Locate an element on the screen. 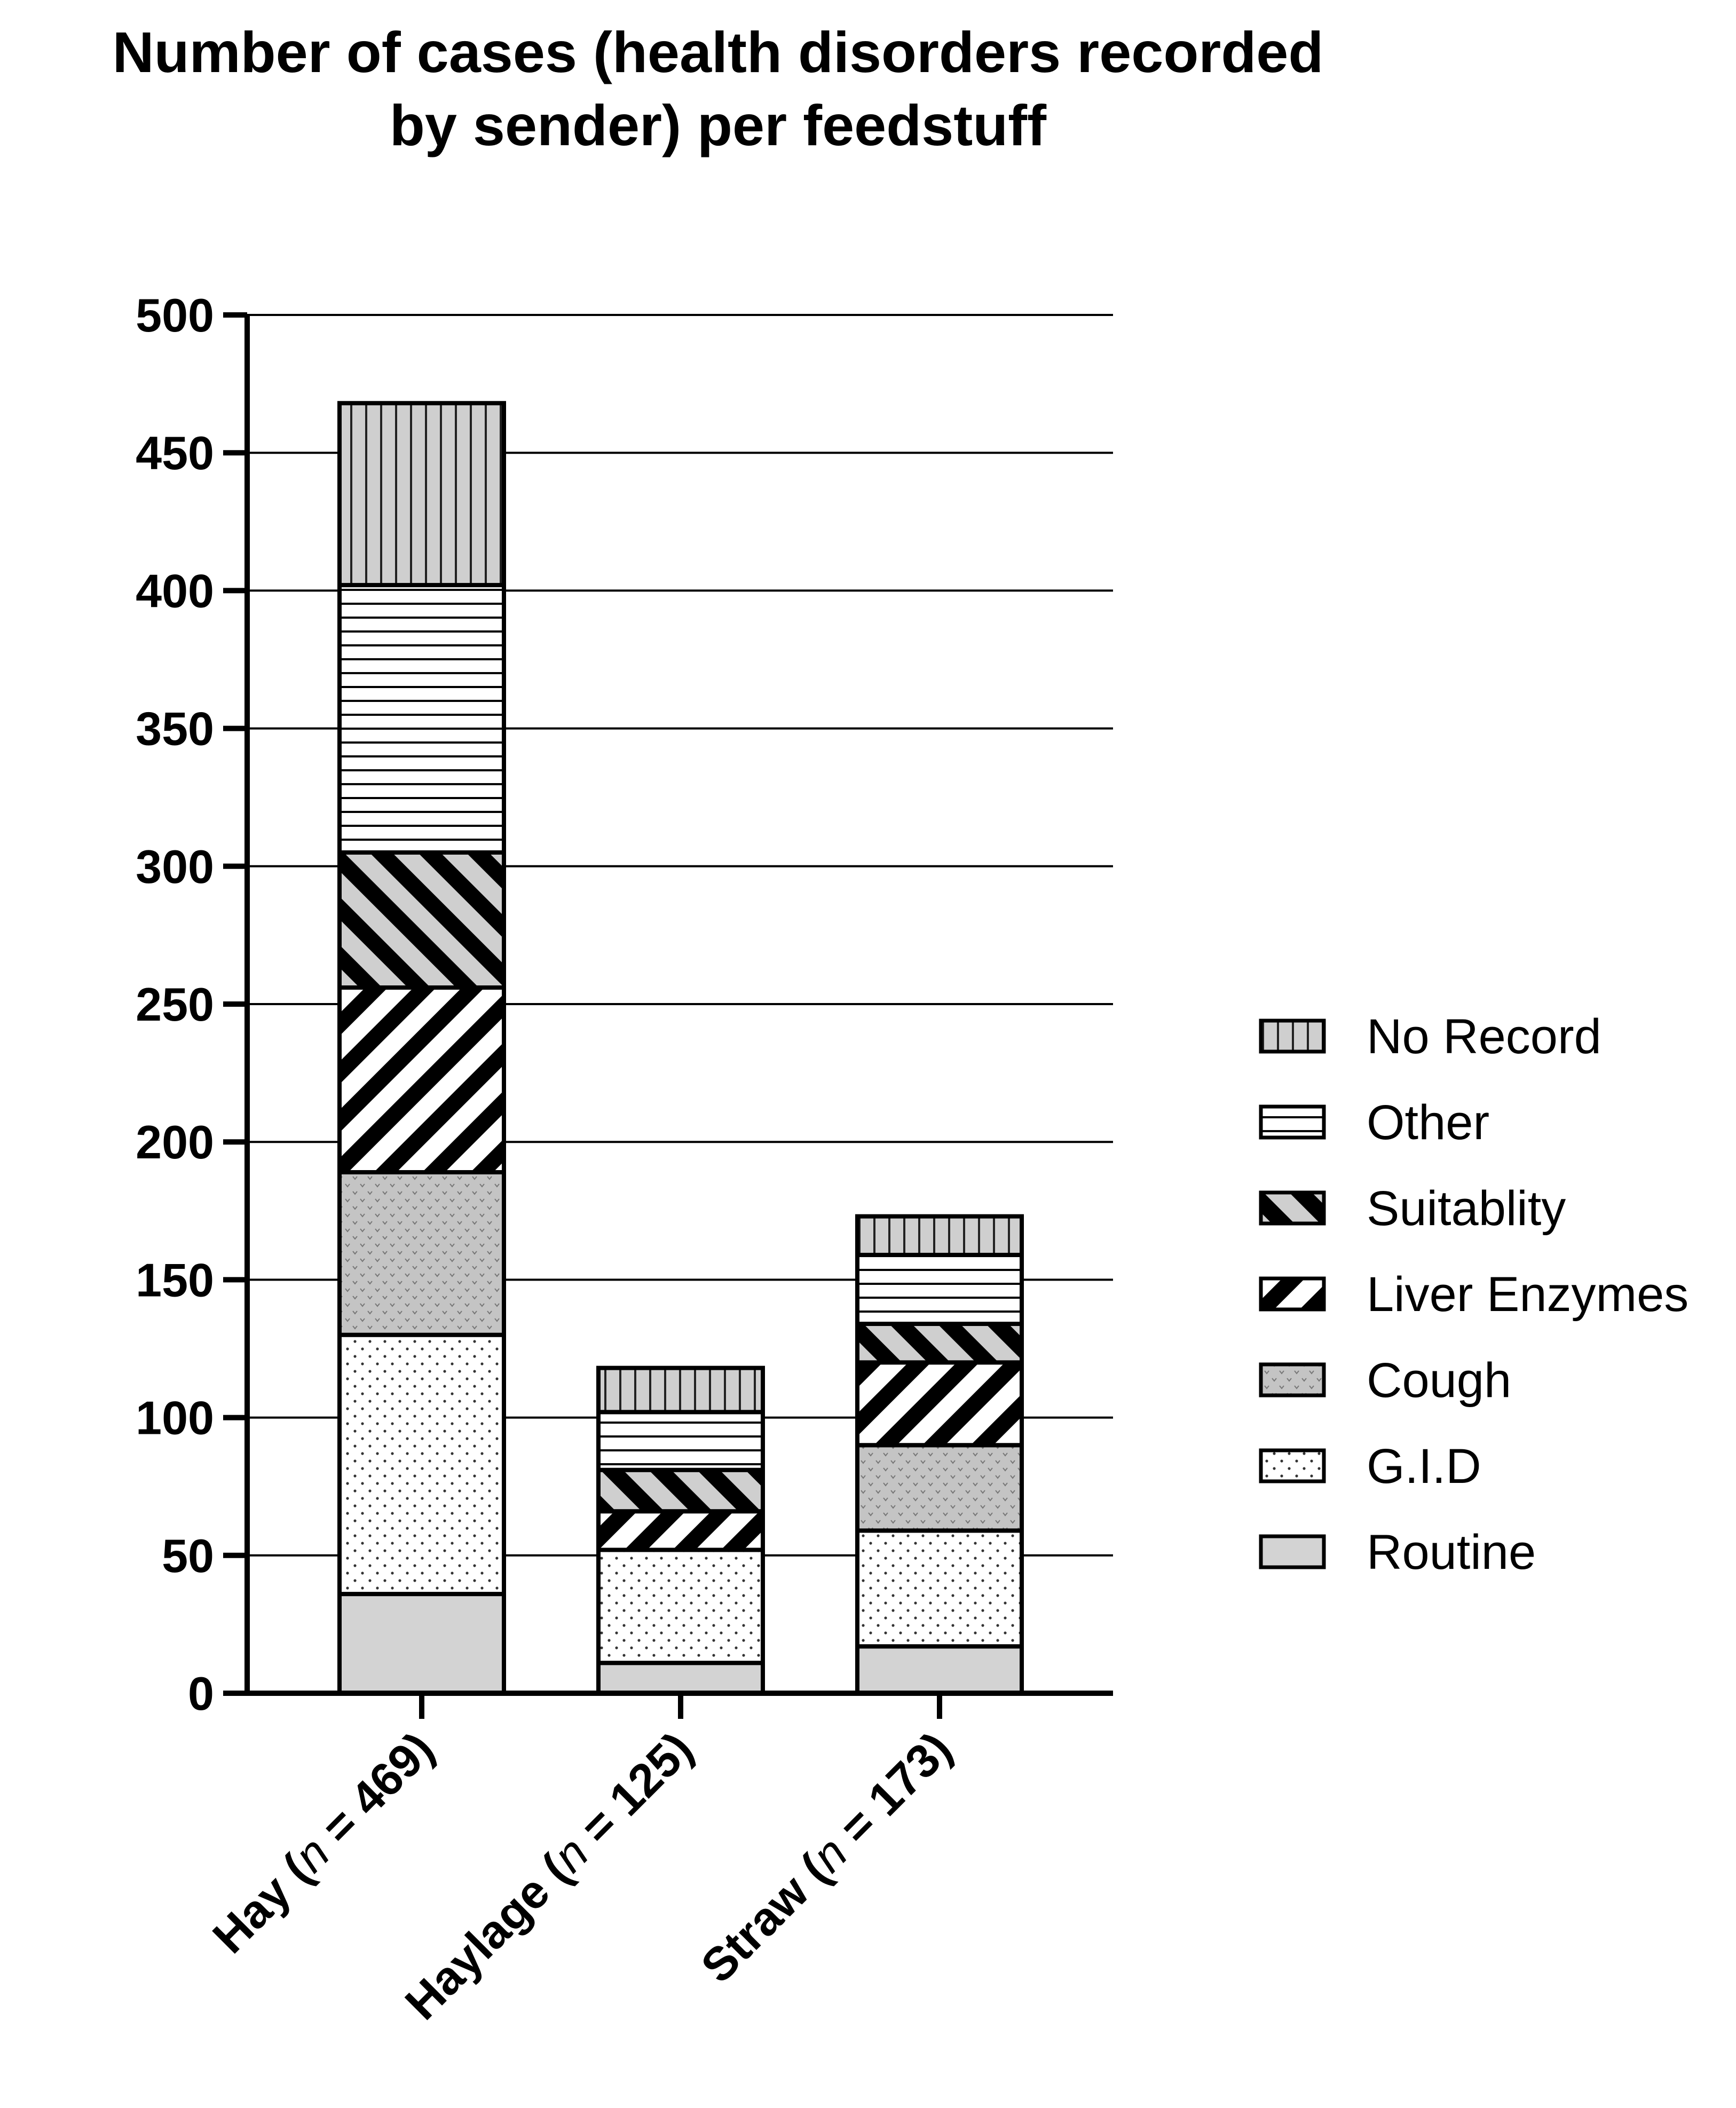 The width and height of the screenshot is (1736, 2108). bar-segment-other-haylage is located at coordinates (680, 1441).